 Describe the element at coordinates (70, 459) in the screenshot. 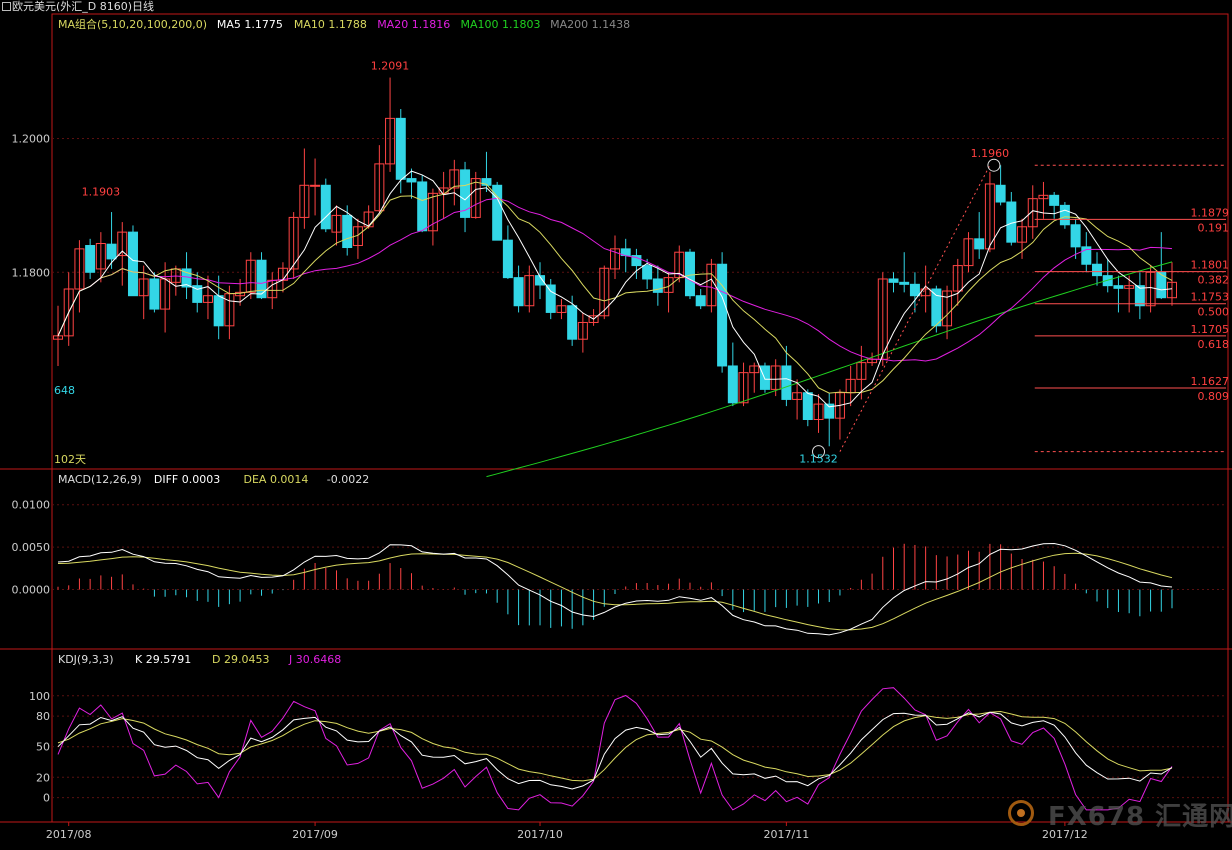

I see `side-label-bottom: 102天` at that location.